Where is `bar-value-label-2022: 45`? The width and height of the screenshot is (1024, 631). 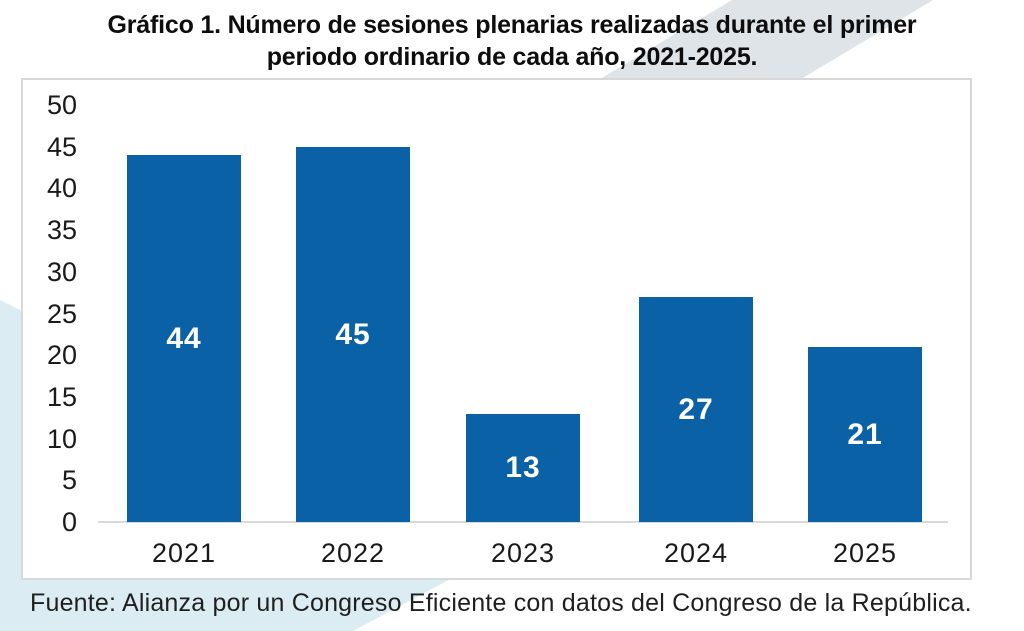 bar-value-label-2022: 45 is located at coordinates (353, 334).